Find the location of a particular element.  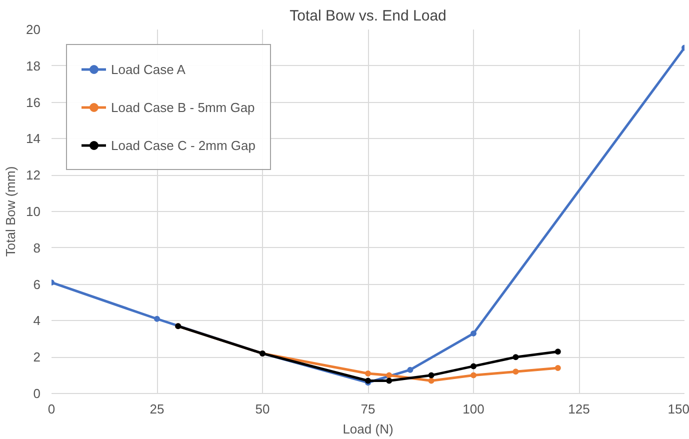

y-tick-label: 20 is located at coordinates (33, 29).